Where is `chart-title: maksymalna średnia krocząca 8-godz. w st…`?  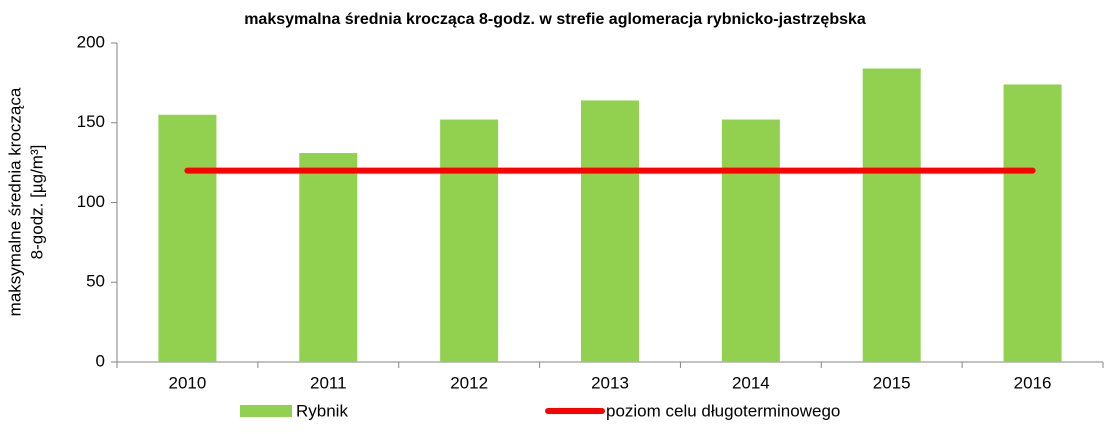 chart-title: maksymalna średnia krocząca 8-godz. w st… is located at coordinates (555, 19).